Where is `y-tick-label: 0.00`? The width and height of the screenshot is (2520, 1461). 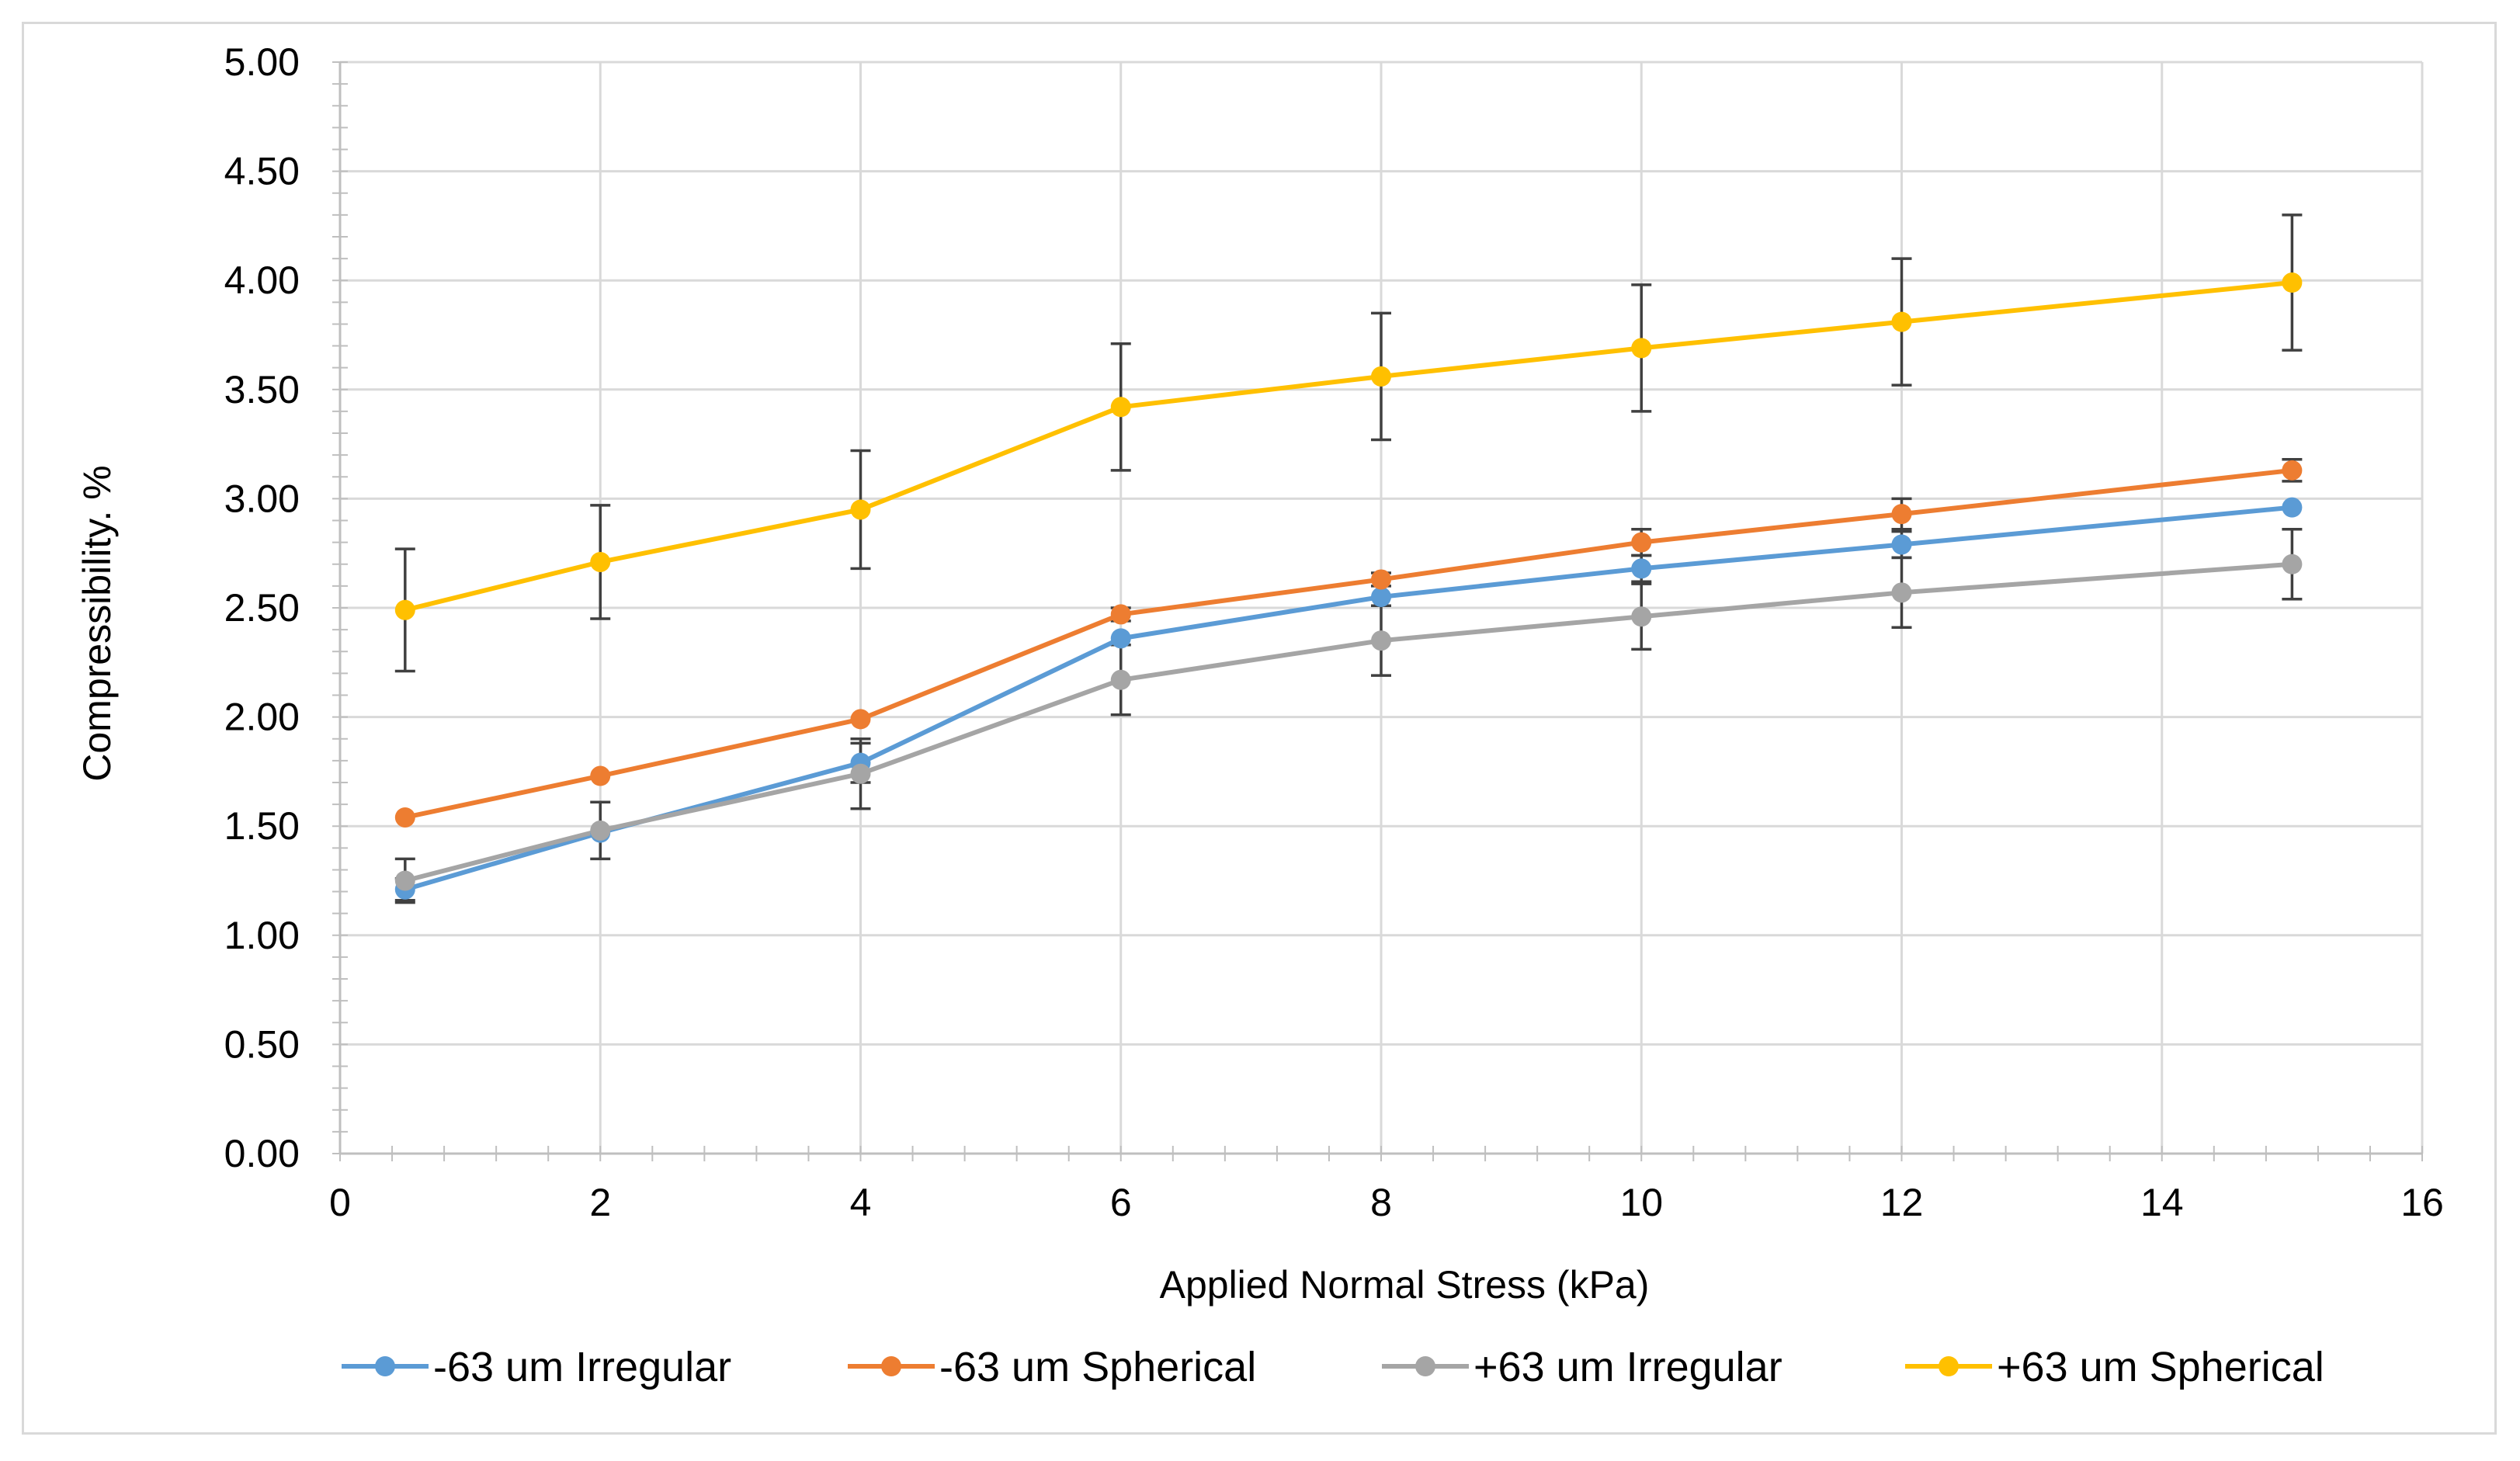
y-tick-label: 0.00 is located at coordinates (262, 1153).